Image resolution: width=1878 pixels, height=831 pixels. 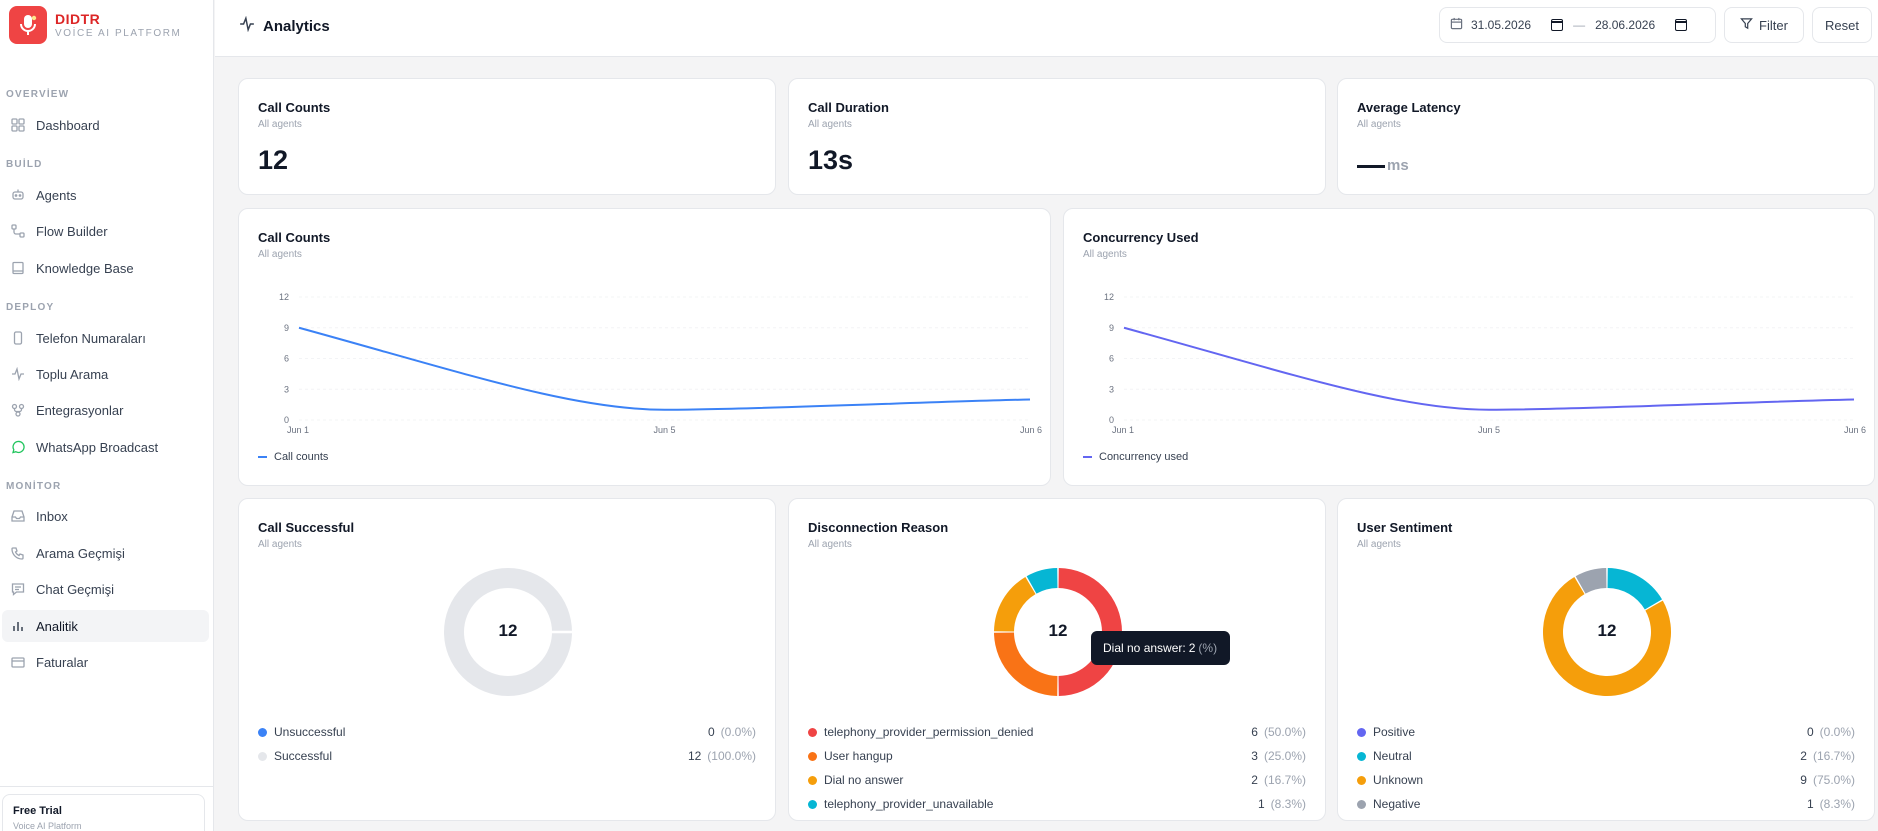 What do you see at coordinates (293, 457) in the screenshot?
I see `chart-legend: Call counts` at bounding box center [293, 457].